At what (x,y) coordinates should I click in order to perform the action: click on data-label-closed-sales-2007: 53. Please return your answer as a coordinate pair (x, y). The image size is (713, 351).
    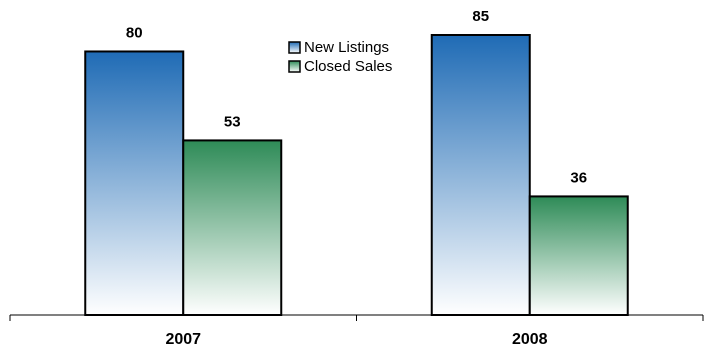
    Looking at the image, I should click on (232, 121).